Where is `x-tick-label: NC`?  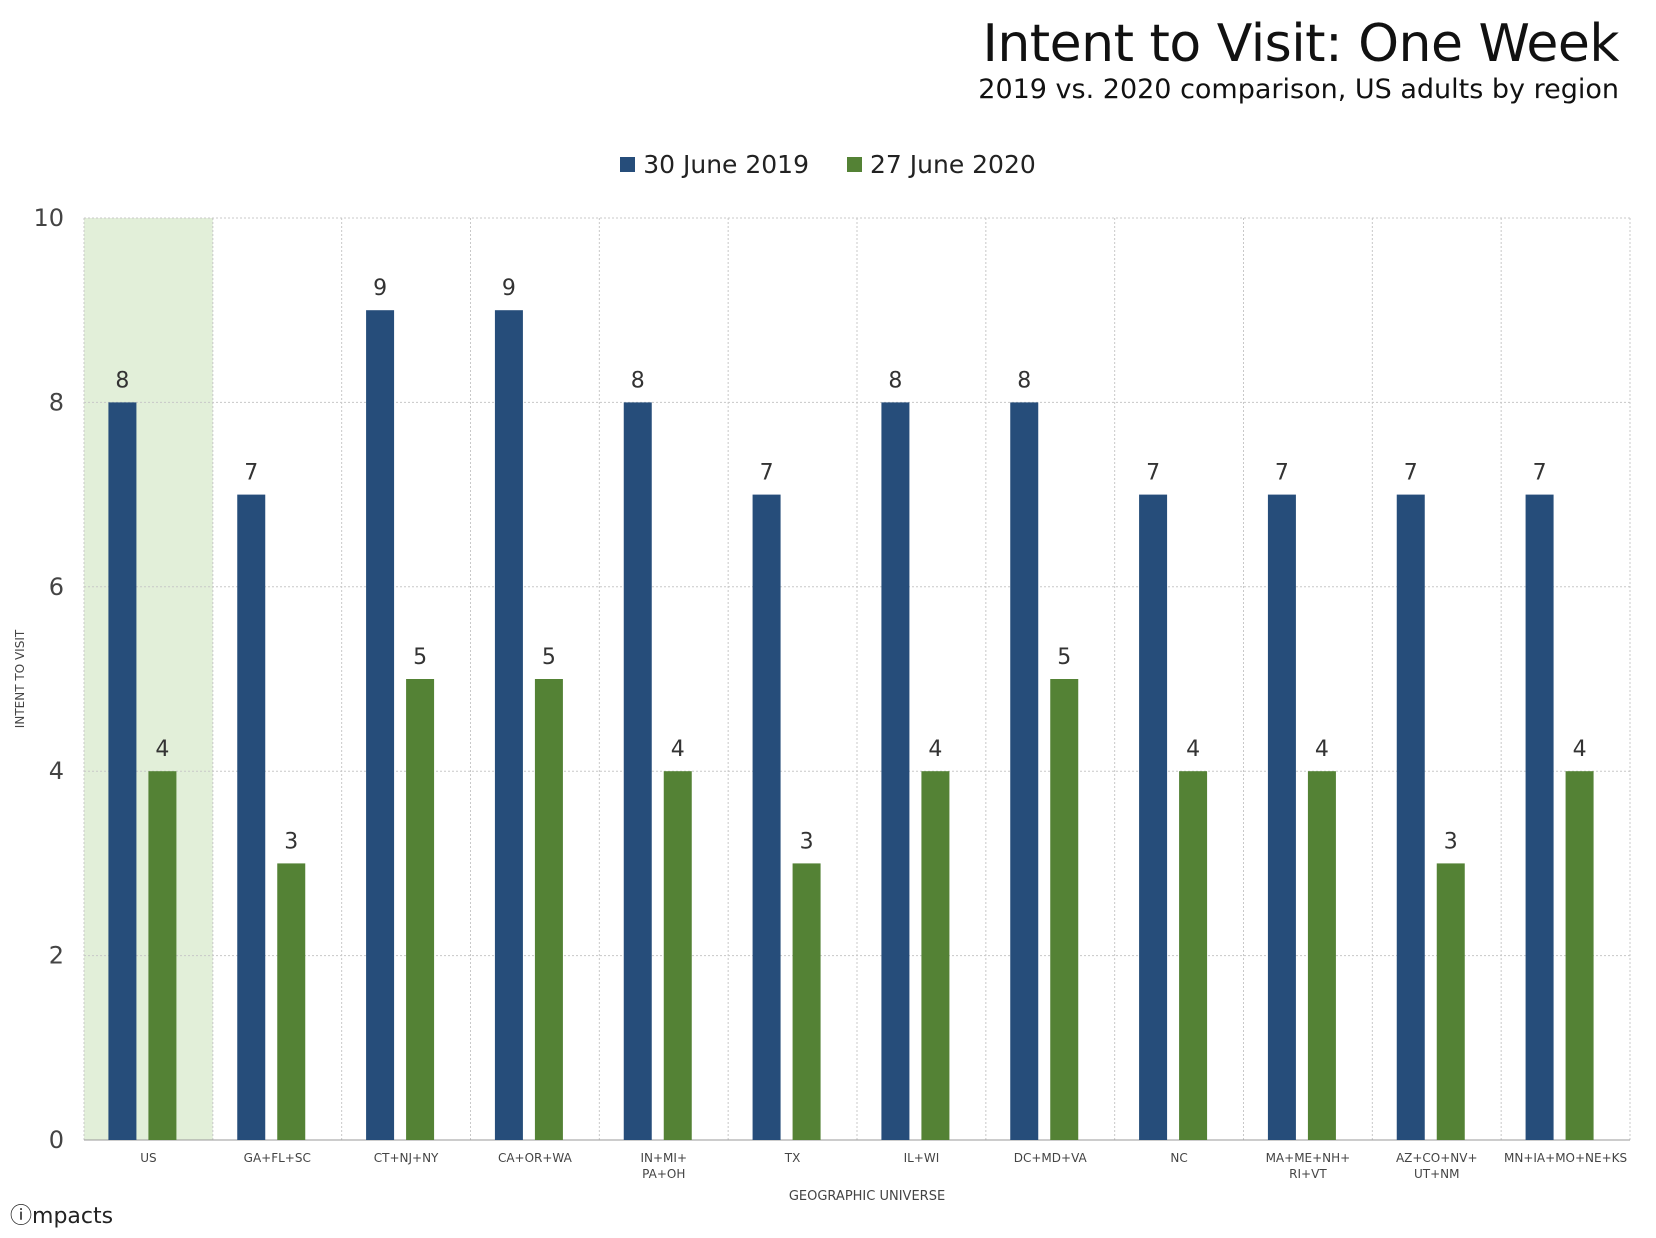
x-tick-label: NC is located at coordinates (1178, 1158).